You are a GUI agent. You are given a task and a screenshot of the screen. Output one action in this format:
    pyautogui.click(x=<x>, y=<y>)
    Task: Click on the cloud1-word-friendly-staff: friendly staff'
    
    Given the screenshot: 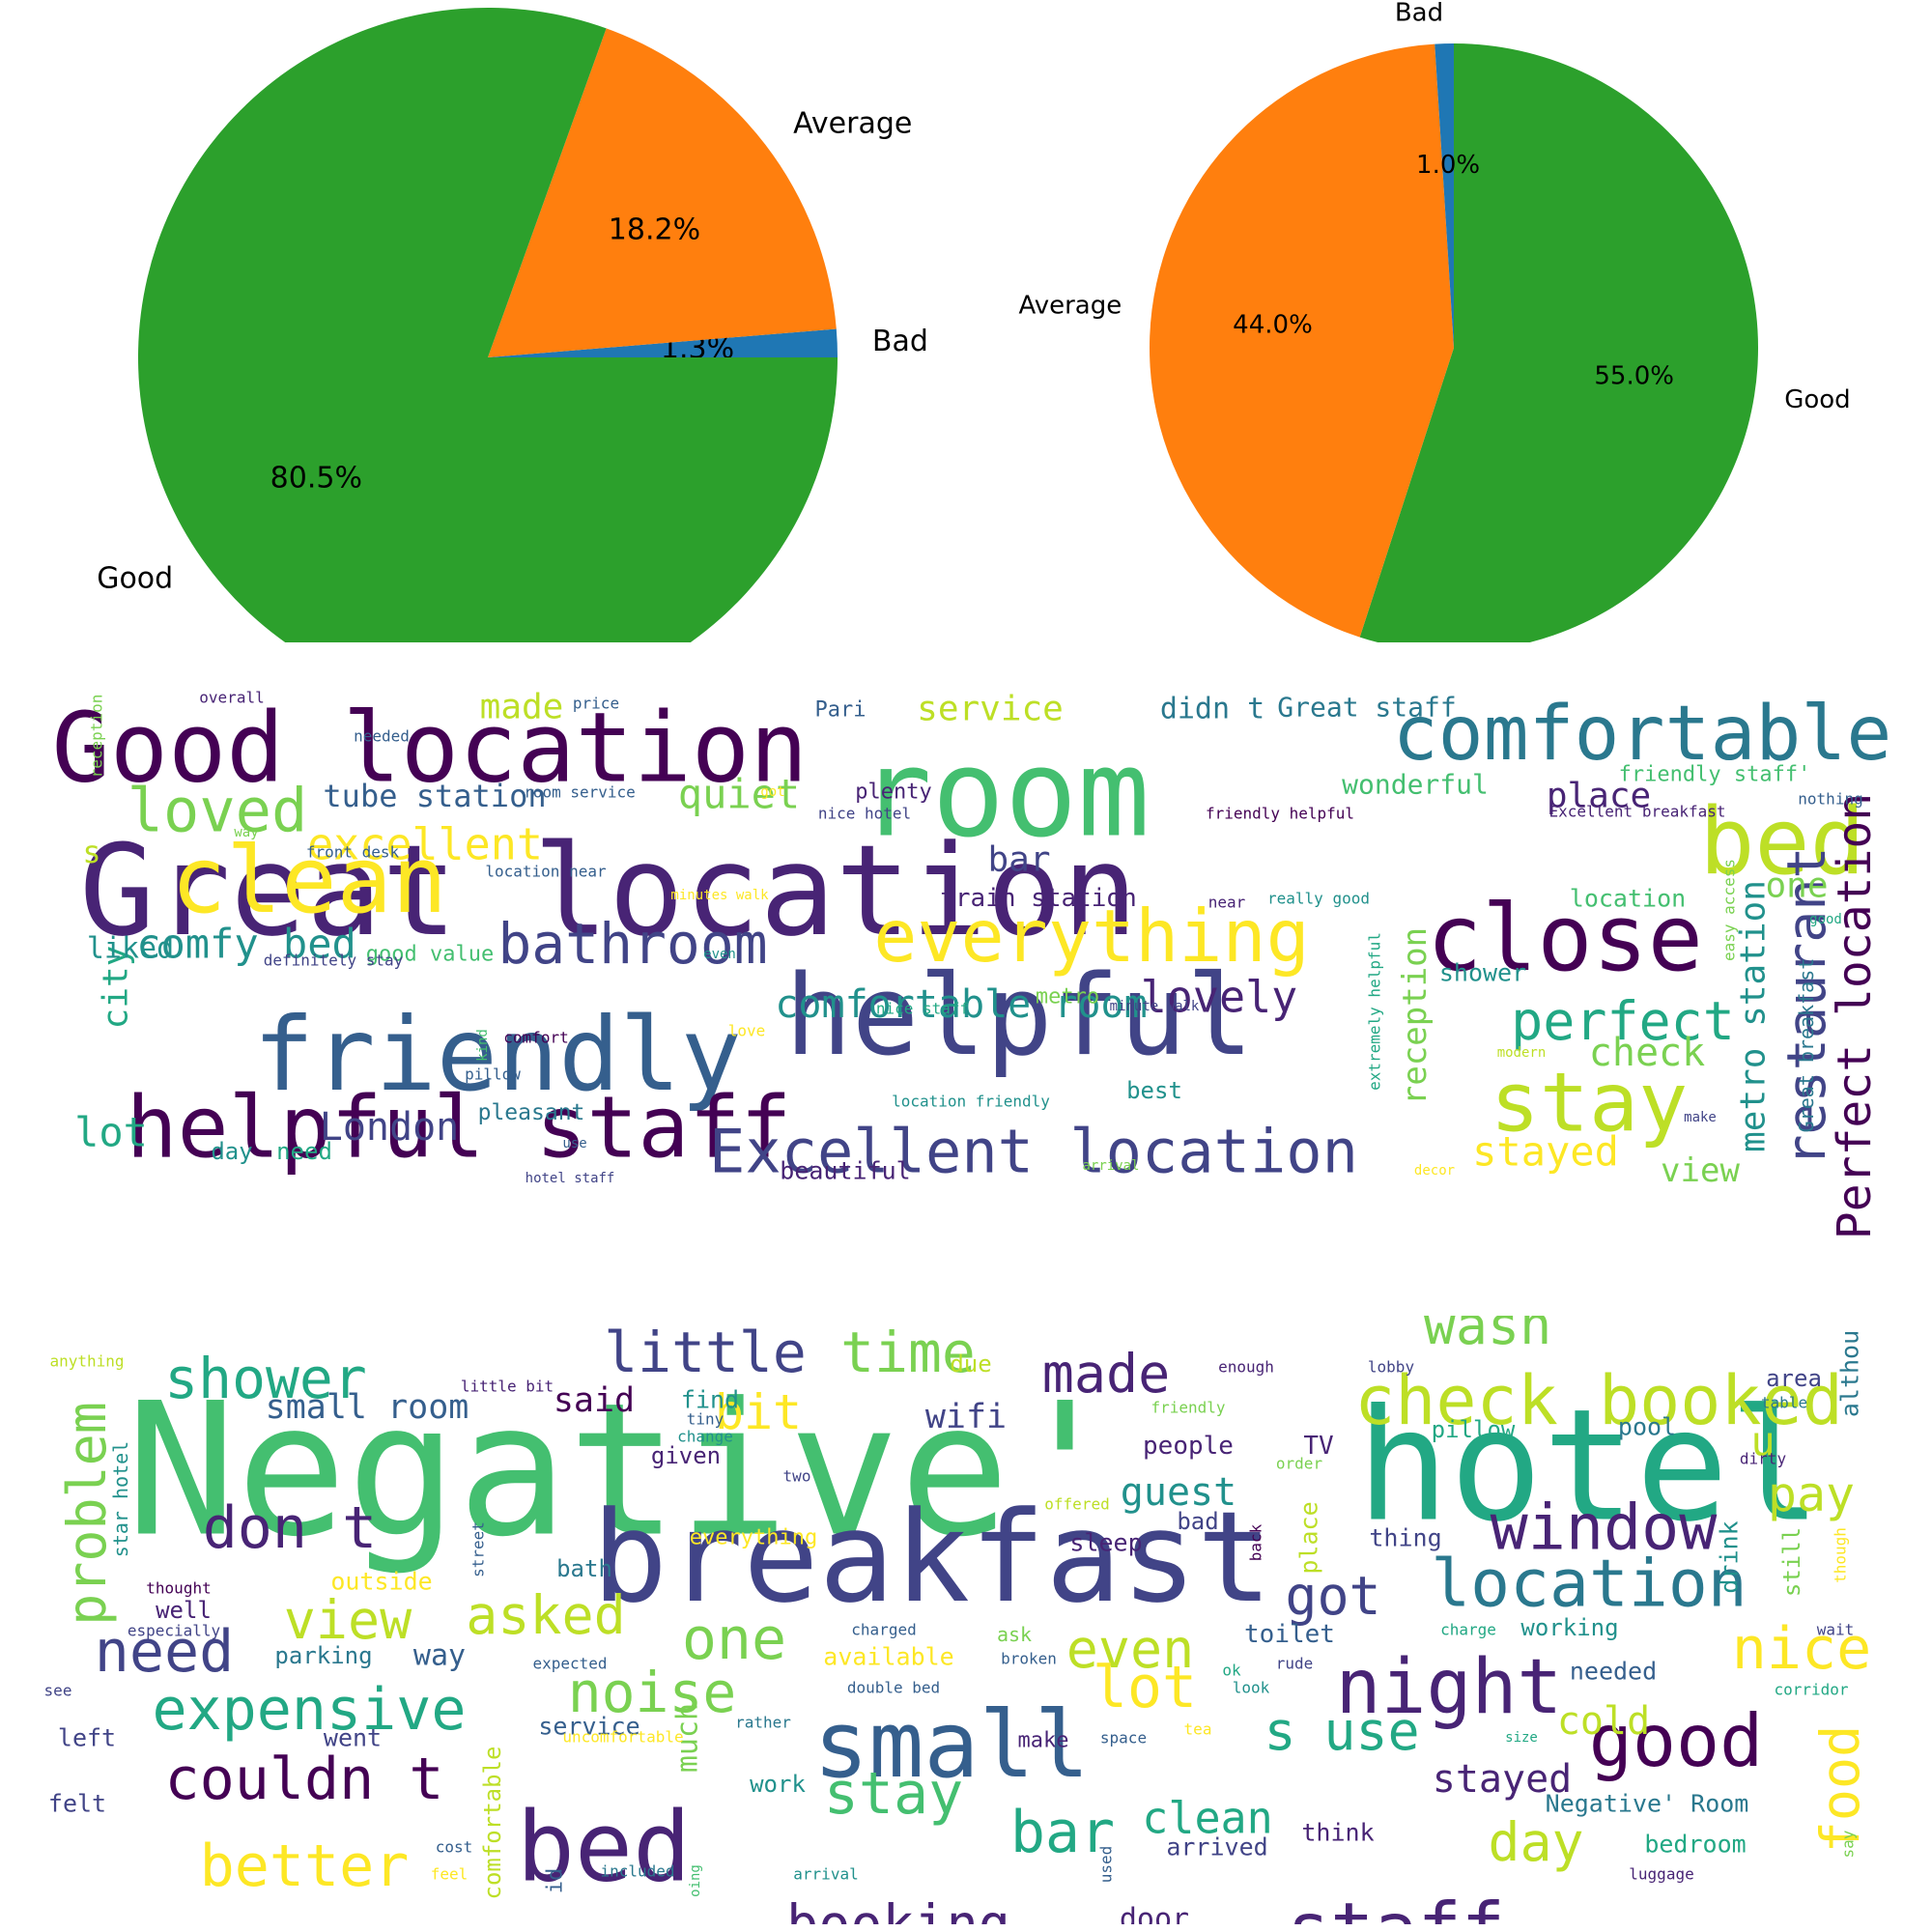 What is the action you would take?
    pyautogui.click(x=1715, y=775)
    